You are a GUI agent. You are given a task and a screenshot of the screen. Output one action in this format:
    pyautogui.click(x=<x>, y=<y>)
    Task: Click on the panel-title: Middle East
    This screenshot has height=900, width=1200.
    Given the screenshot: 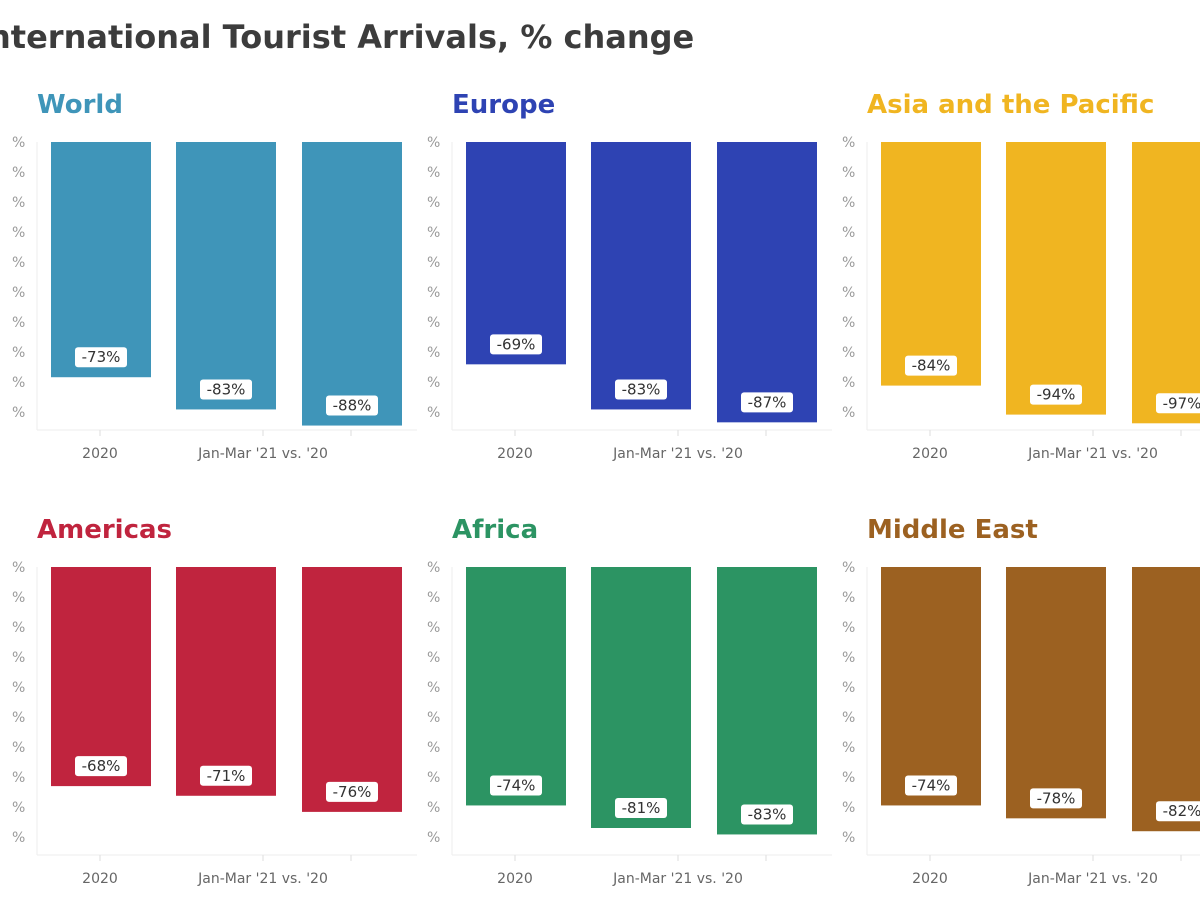 What is the action you would take?
    pyautogui.click(x=952, y=530)
    